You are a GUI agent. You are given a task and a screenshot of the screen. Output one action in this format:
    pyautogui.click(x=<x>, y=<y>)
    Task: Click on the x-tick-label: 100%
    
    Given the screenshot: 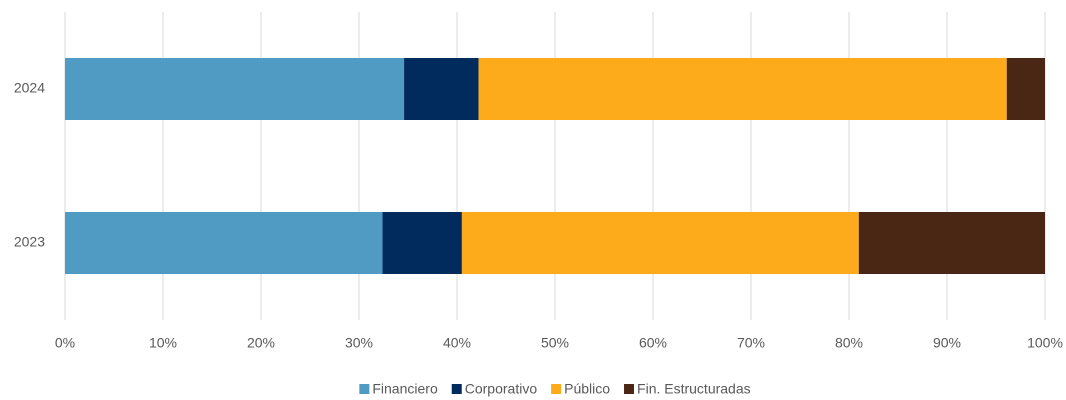 What is the action you would take?
    pyautogui.click(x=1045, y=343)
    